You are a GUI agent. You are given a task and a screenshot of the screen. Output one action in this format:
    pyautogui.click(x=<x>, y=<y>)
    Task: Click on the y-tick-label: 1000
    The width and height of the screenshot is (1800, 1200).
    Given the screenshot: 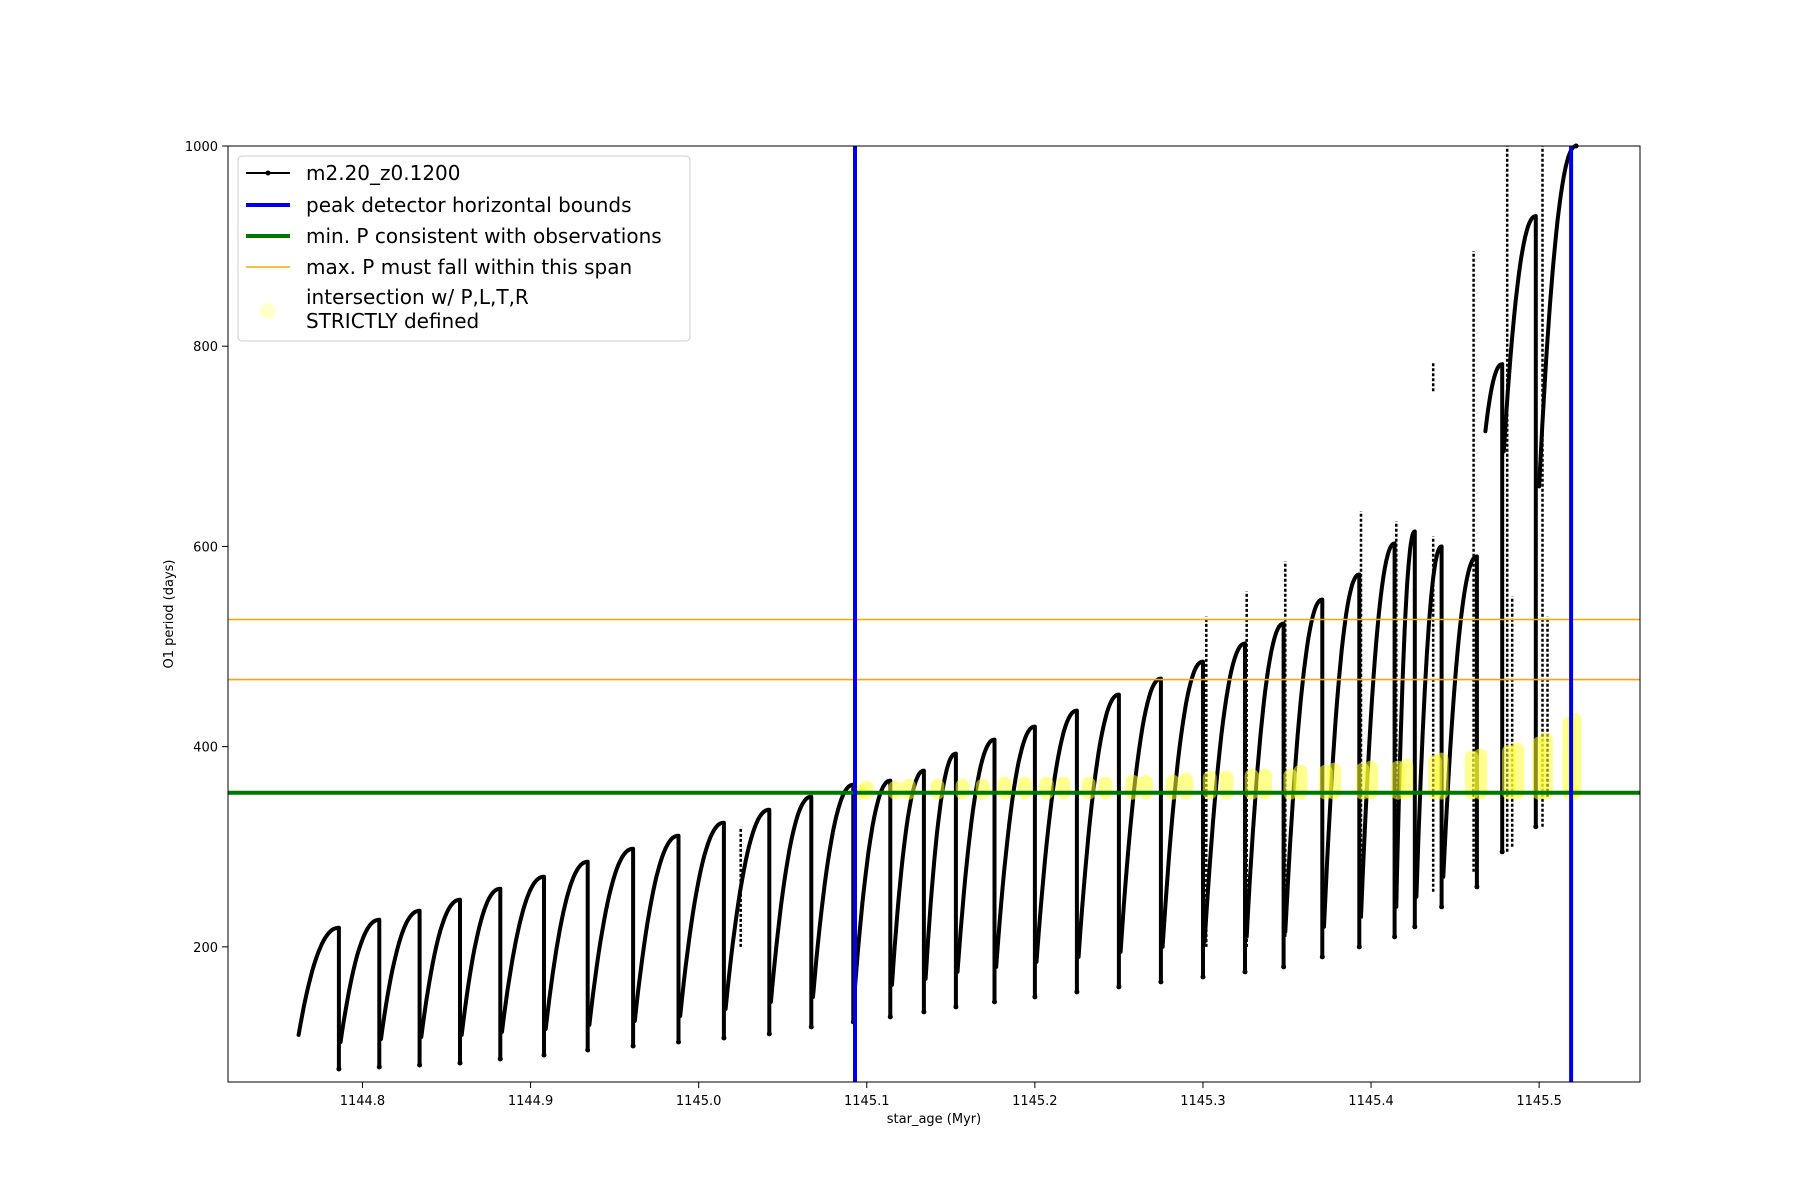 What is the action you would take?
    pyautogui.click(x=201, y=147)
    